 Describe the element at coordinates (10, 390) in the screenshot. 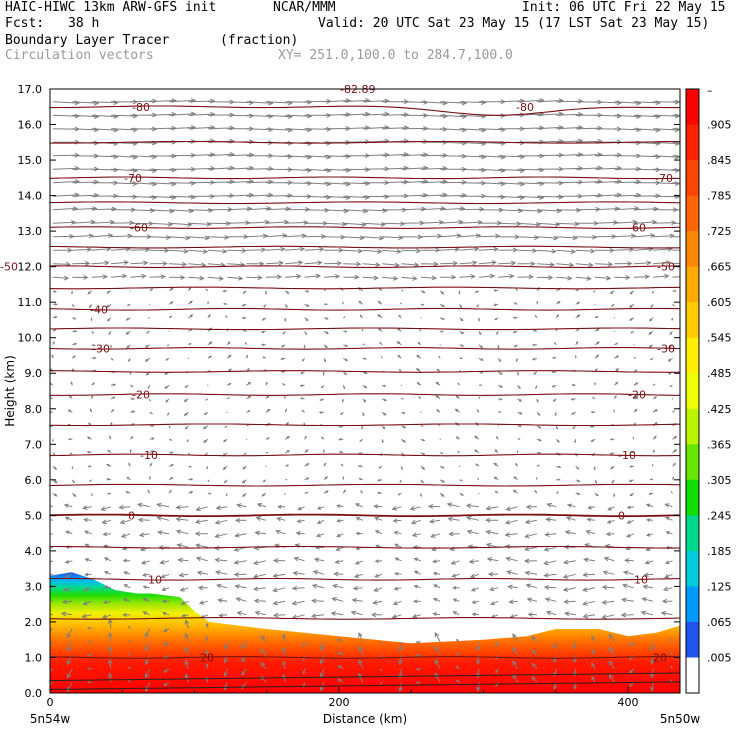

I see `y-axis-title: Height (km)` at that location.